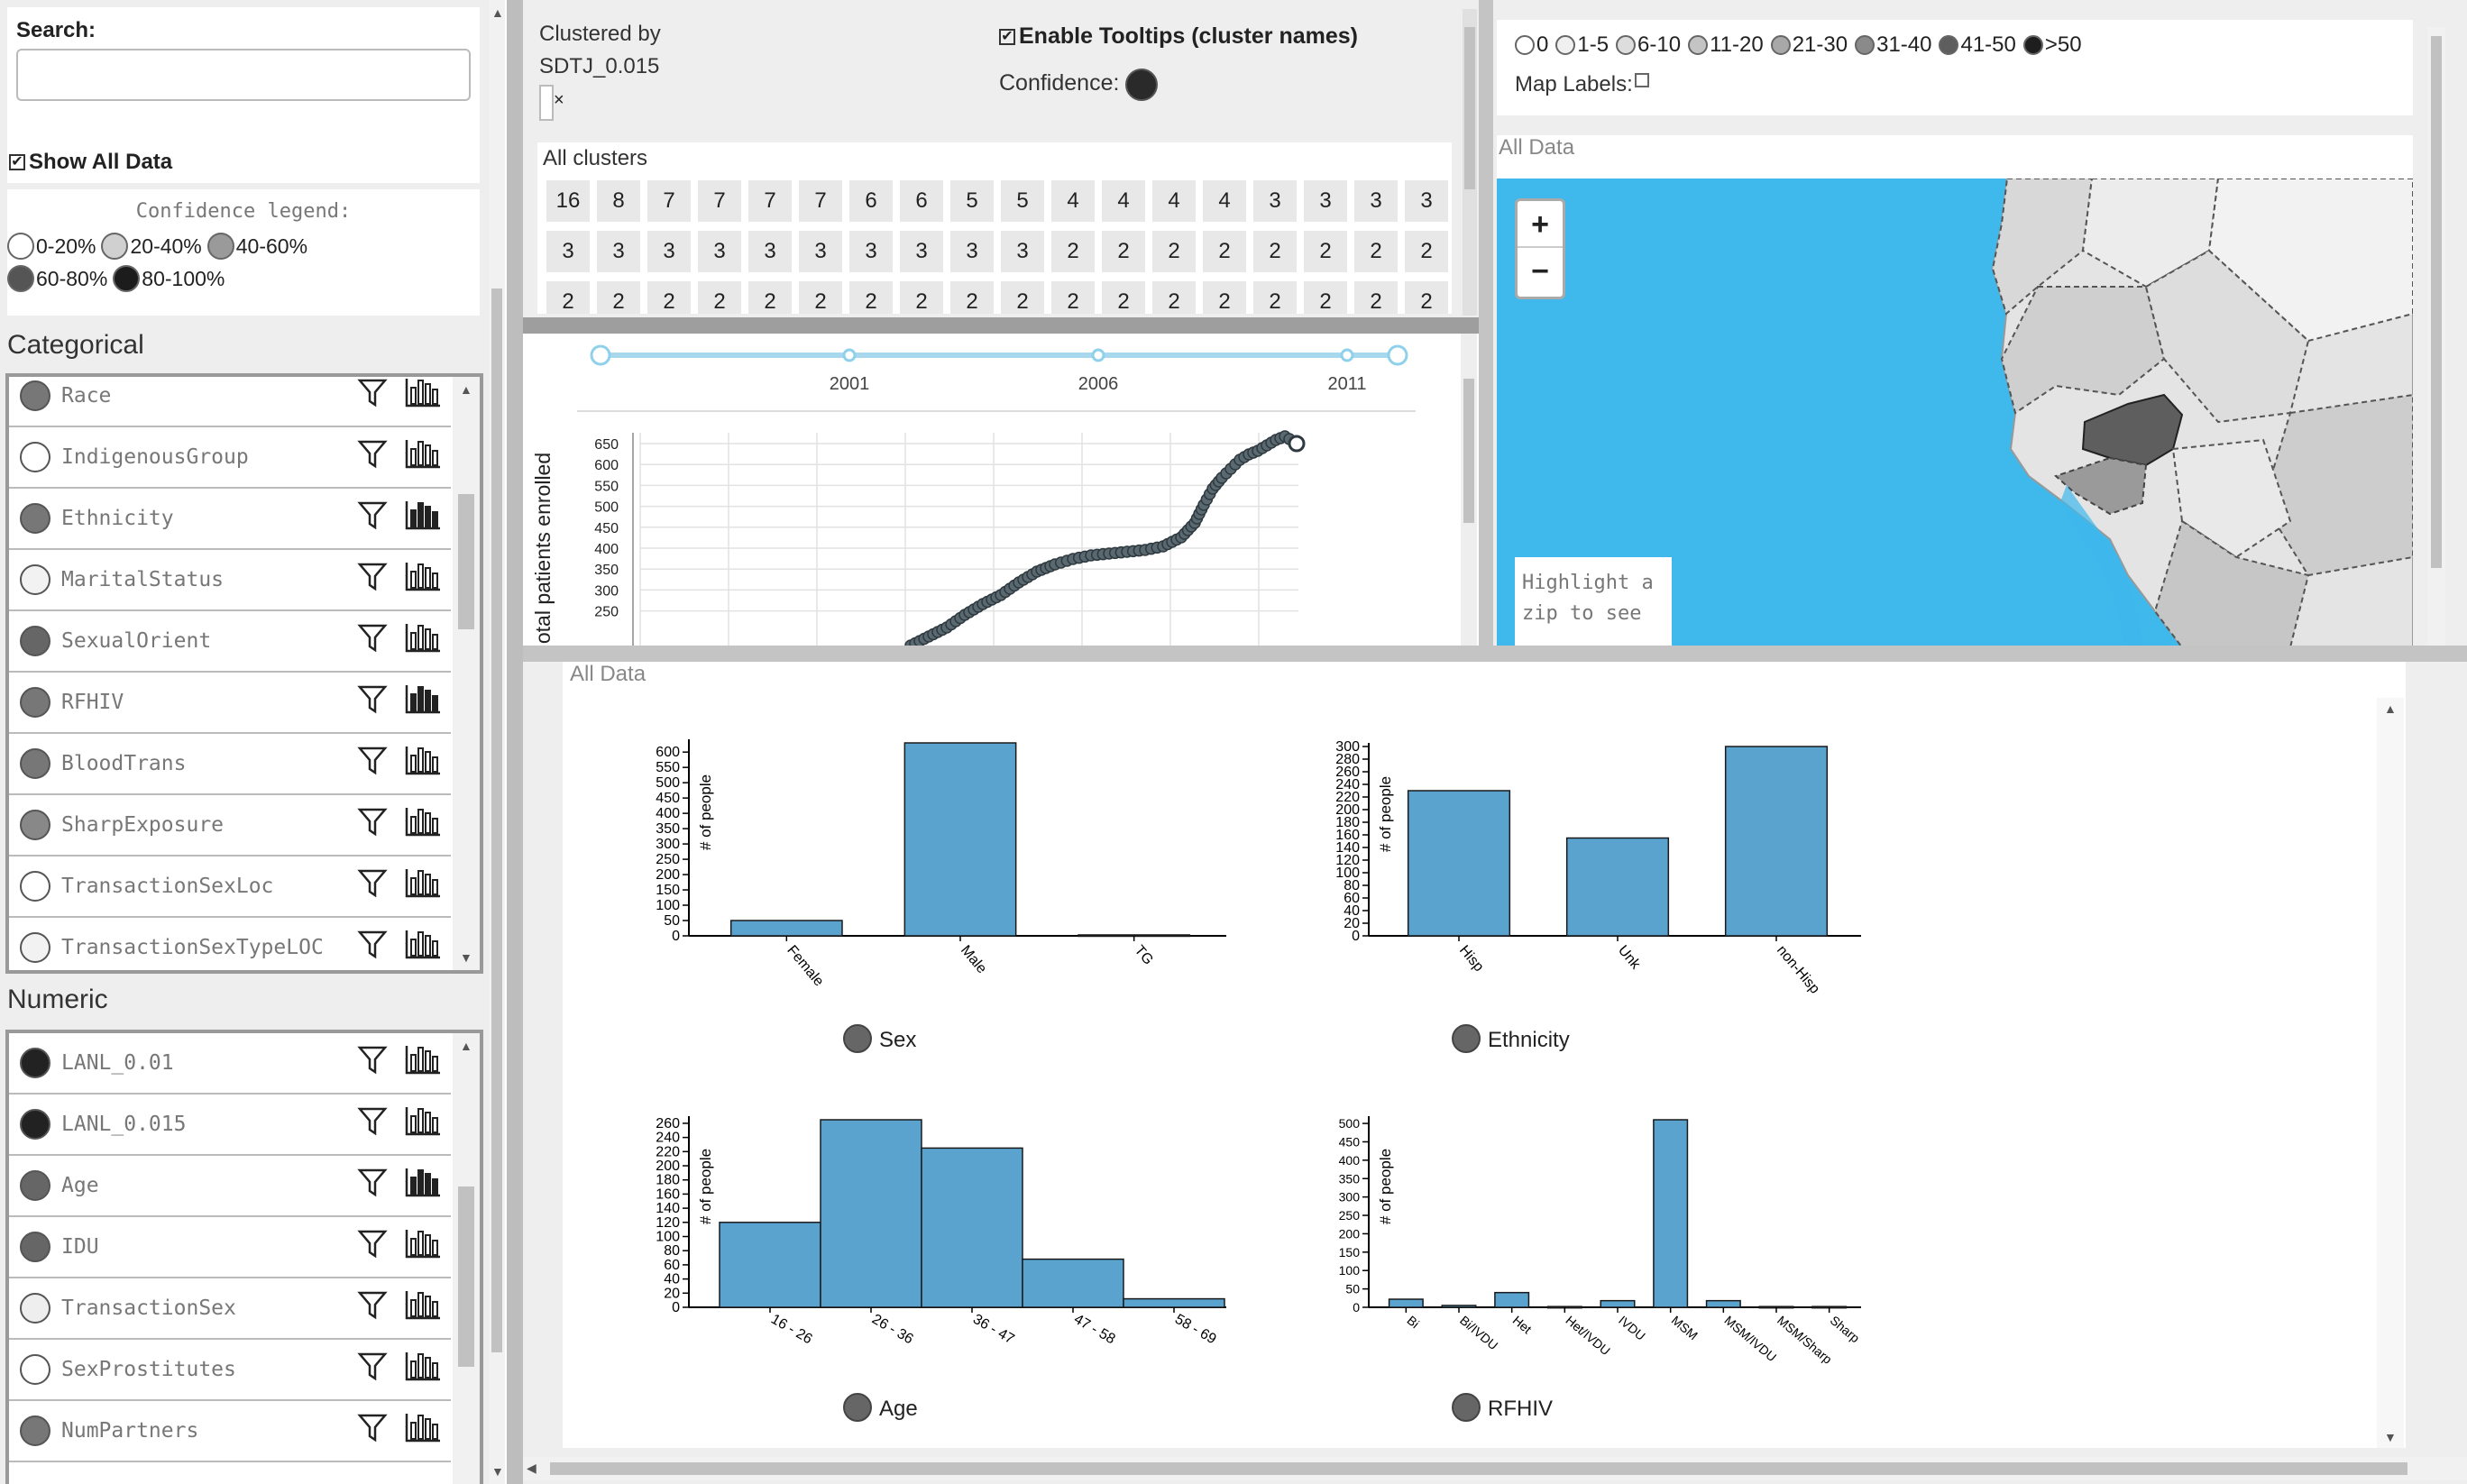 The width and height of the screenshot is (2467, 1484). Describe the element at coordinates (1641, 80) in the screenshot. I see `map-labels-checkbox` at that location.